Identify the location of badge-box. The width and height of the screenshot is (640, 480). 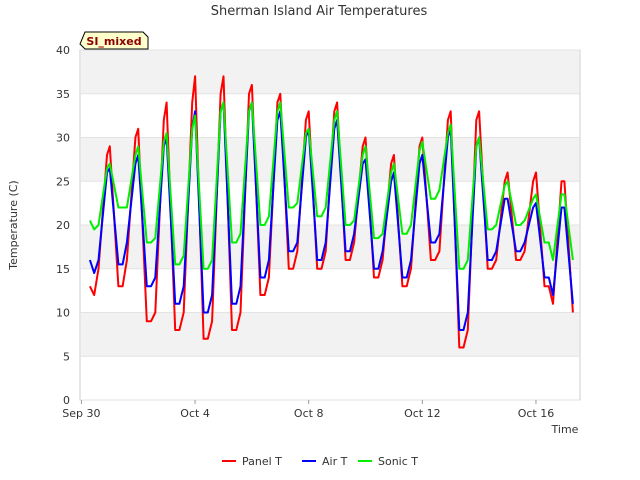
(114, 40).